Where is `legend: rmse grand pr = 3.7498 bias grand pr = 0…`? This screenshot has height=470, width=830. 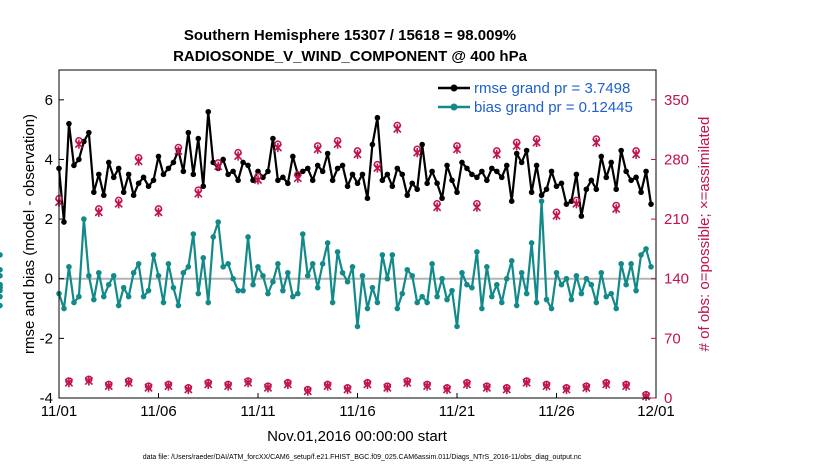 legend: rmse grand pr = 3.7498 bias grand pr = 0… is located at coordinates (535, 98).